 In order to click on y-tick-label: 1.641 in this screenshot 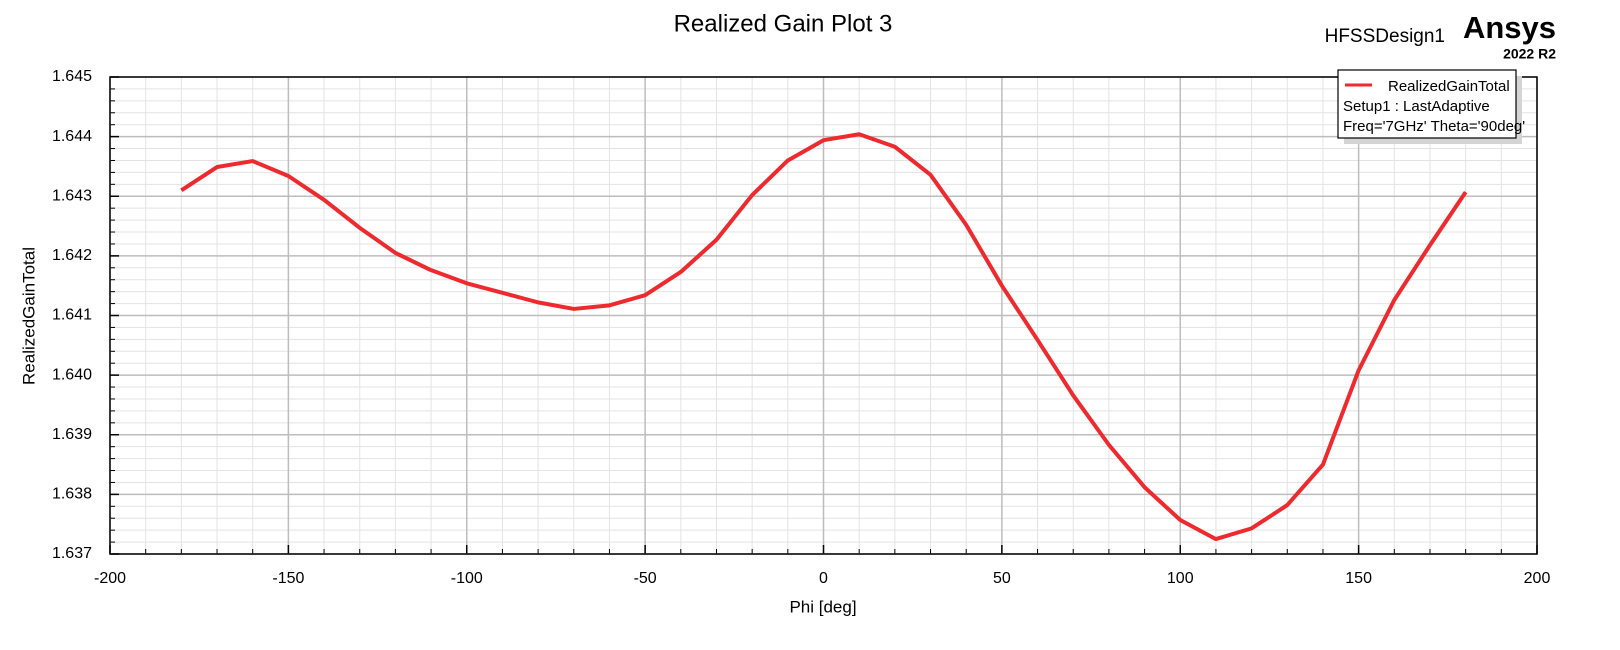, I will do `click(72, 315)`.